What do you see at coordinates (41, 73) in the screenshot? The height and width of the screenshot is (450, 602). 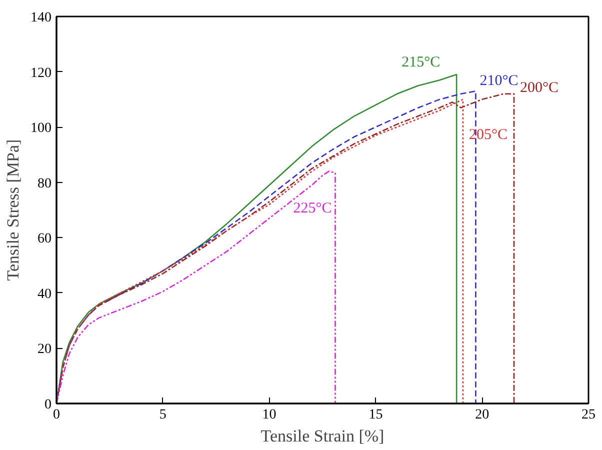 I see `y-tick-label: 120` at bounding box center [41, 73].